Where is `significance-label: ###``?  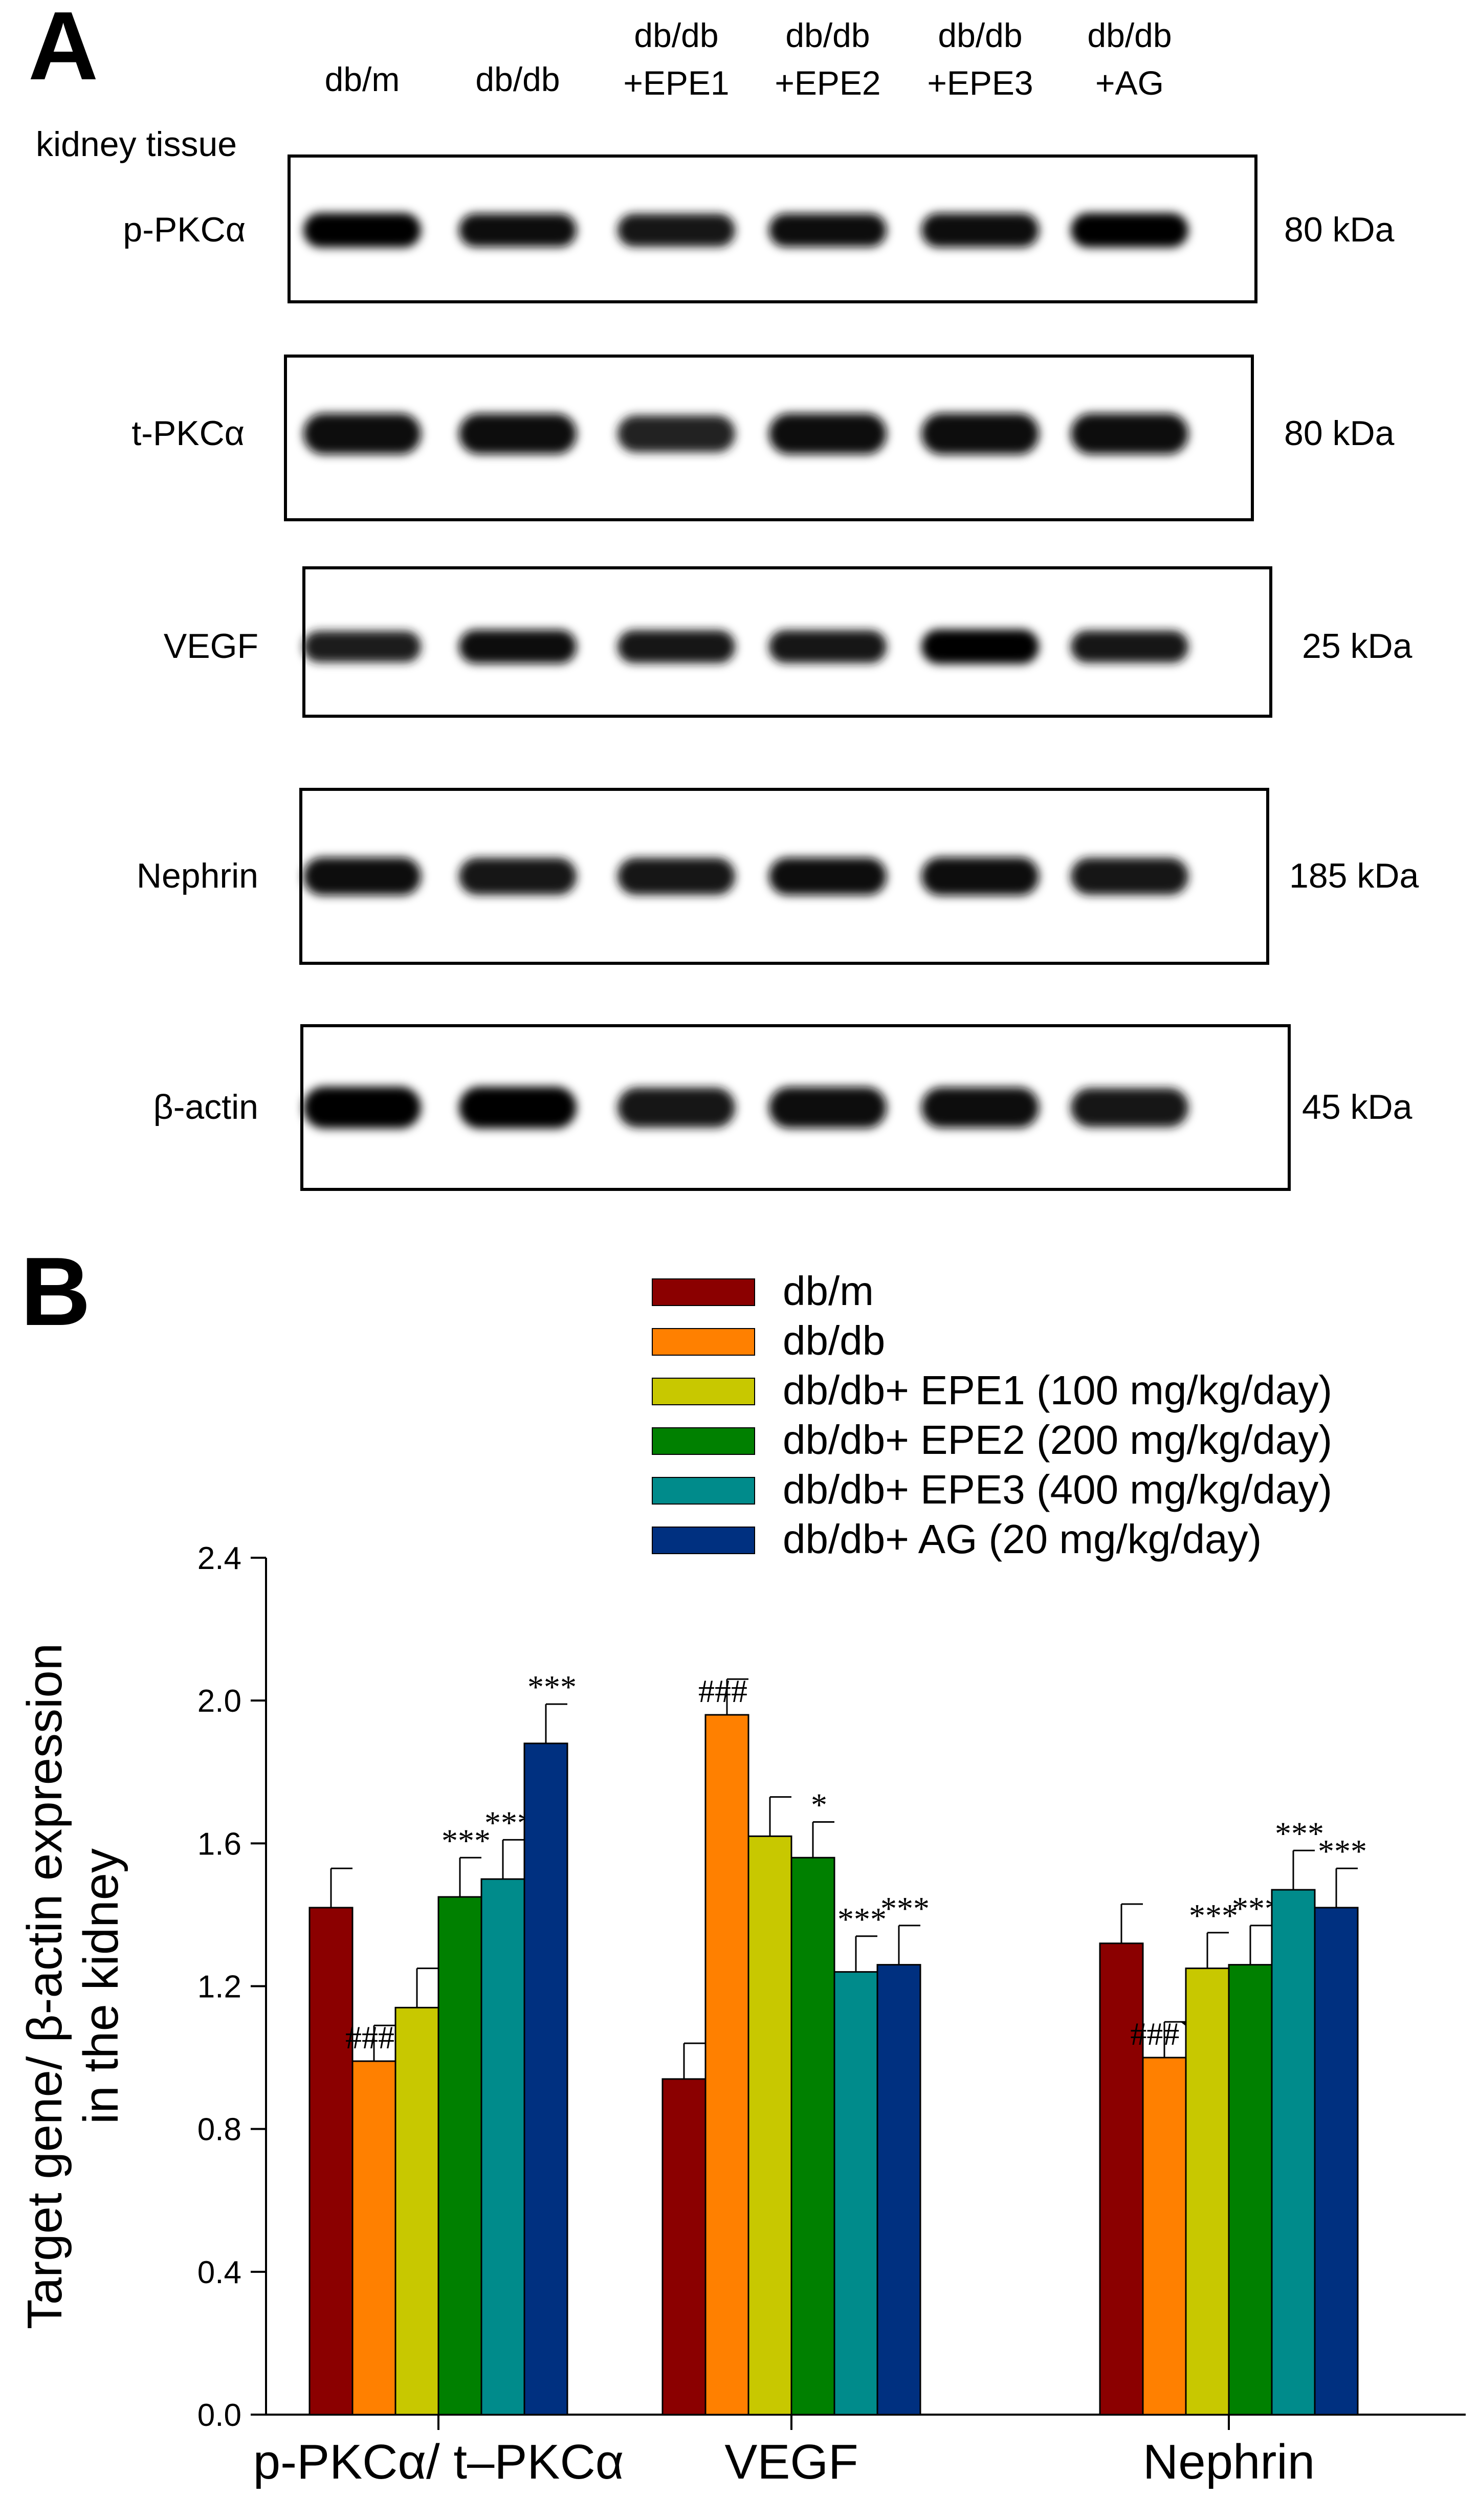
significance-label: ###` is located at coordinates (1160, 2034).